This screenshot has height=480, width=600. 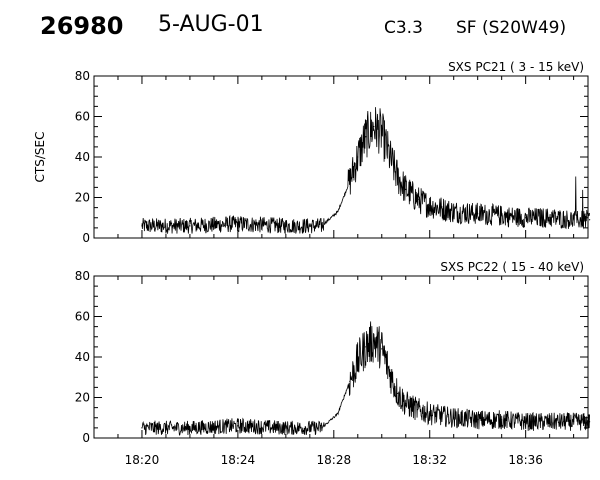 What do you see at coordinates (40, 157) in the screenshot?
I see `y-axis-label: CTS/SEC` at bounding box center [40, 157].